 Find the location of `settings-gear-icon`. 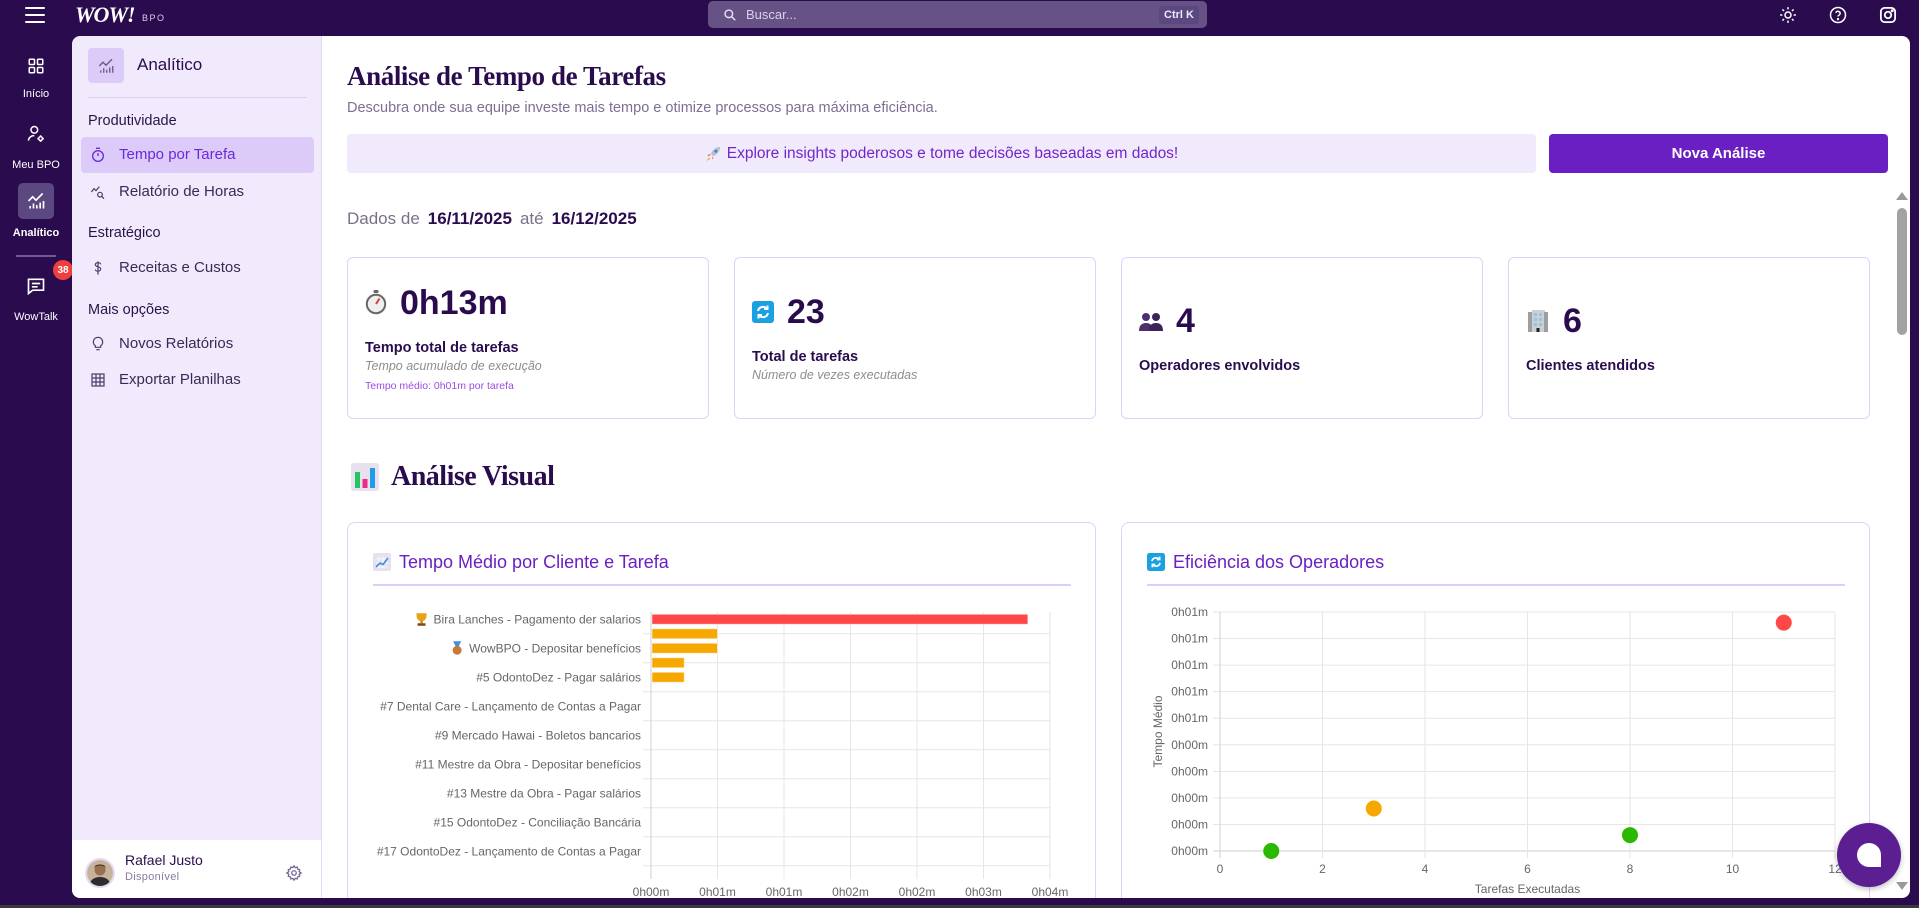

settings-gear-icon is located at coordinates (294, 873).